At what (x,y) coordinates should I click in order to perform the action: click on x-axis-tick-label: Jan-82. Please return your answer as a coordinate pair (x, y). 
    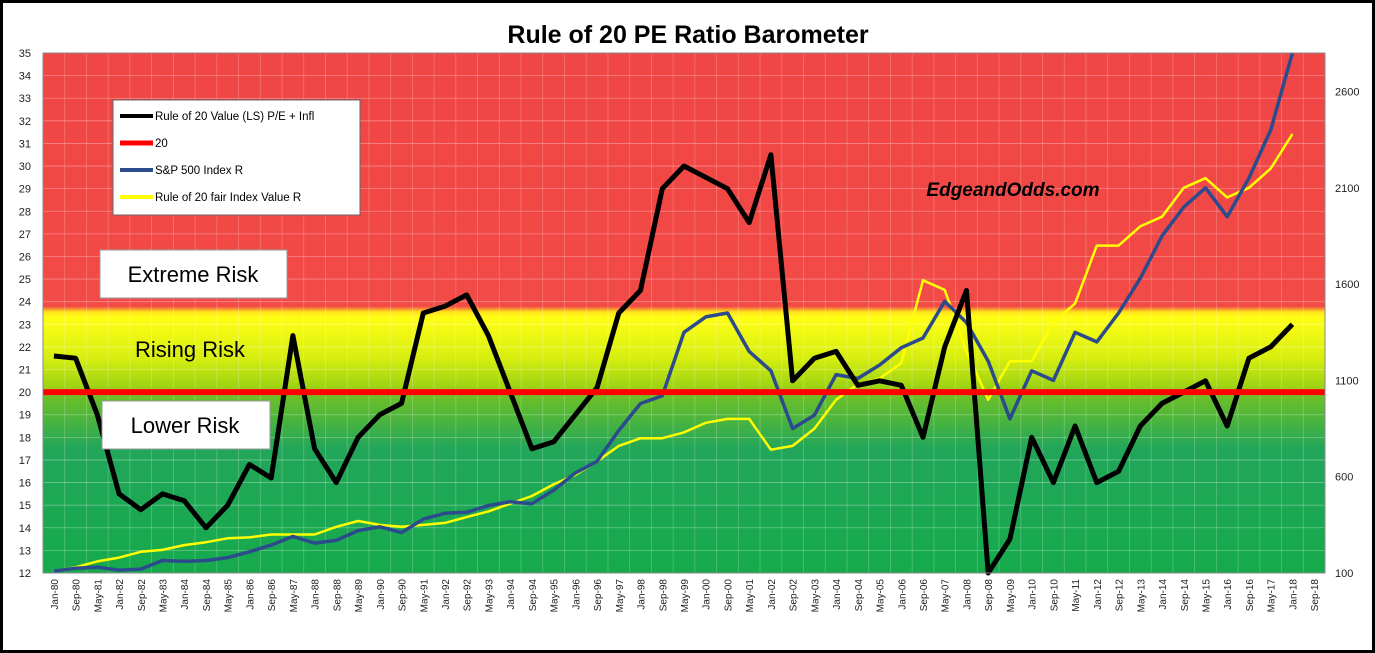
    Looking at the image, I should click on (120, 594).